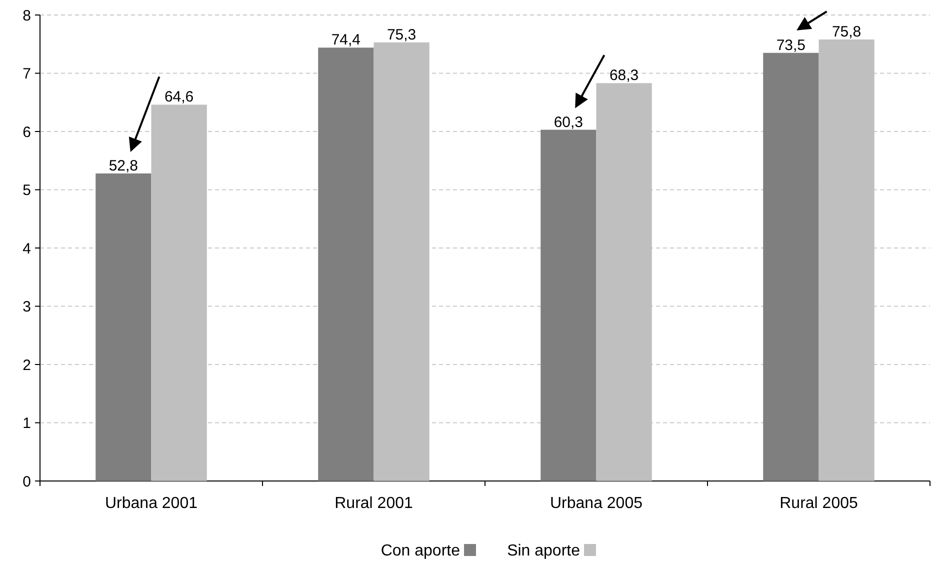 The width and height of the screenshot is (941, 563). What do you see at coordinates (26, 132) in the screenshot?
I see `y-tick-label: 6` at bounding box center [26, 132].